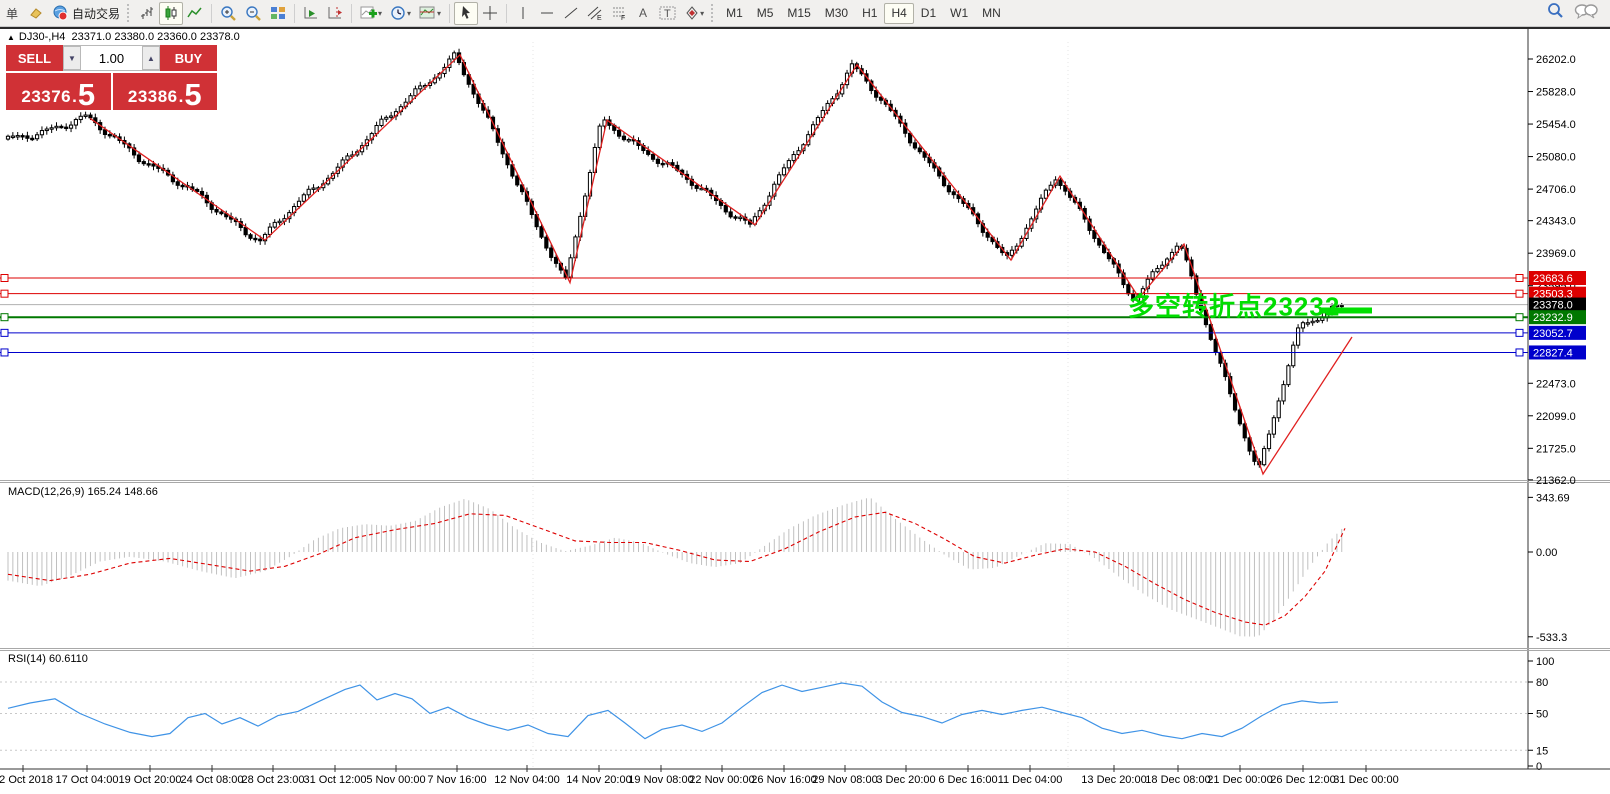  I want to click on tile-windows-icon, so click(278, 13).